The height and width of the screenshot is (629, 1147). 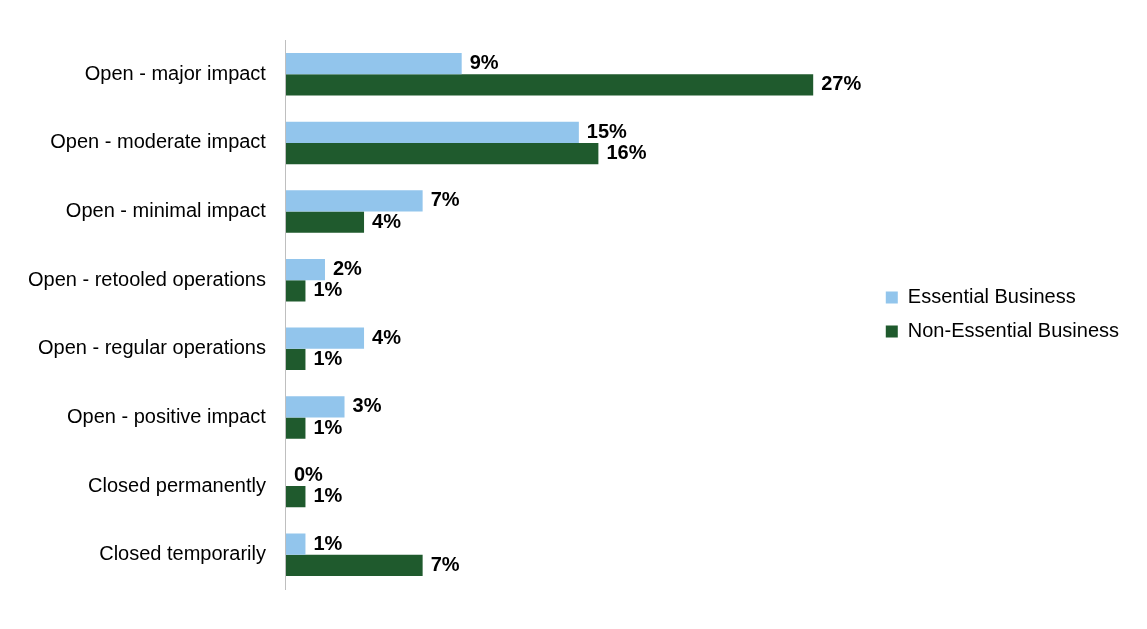 I want to click on data-label: 27%, so click(x=841, y=83).